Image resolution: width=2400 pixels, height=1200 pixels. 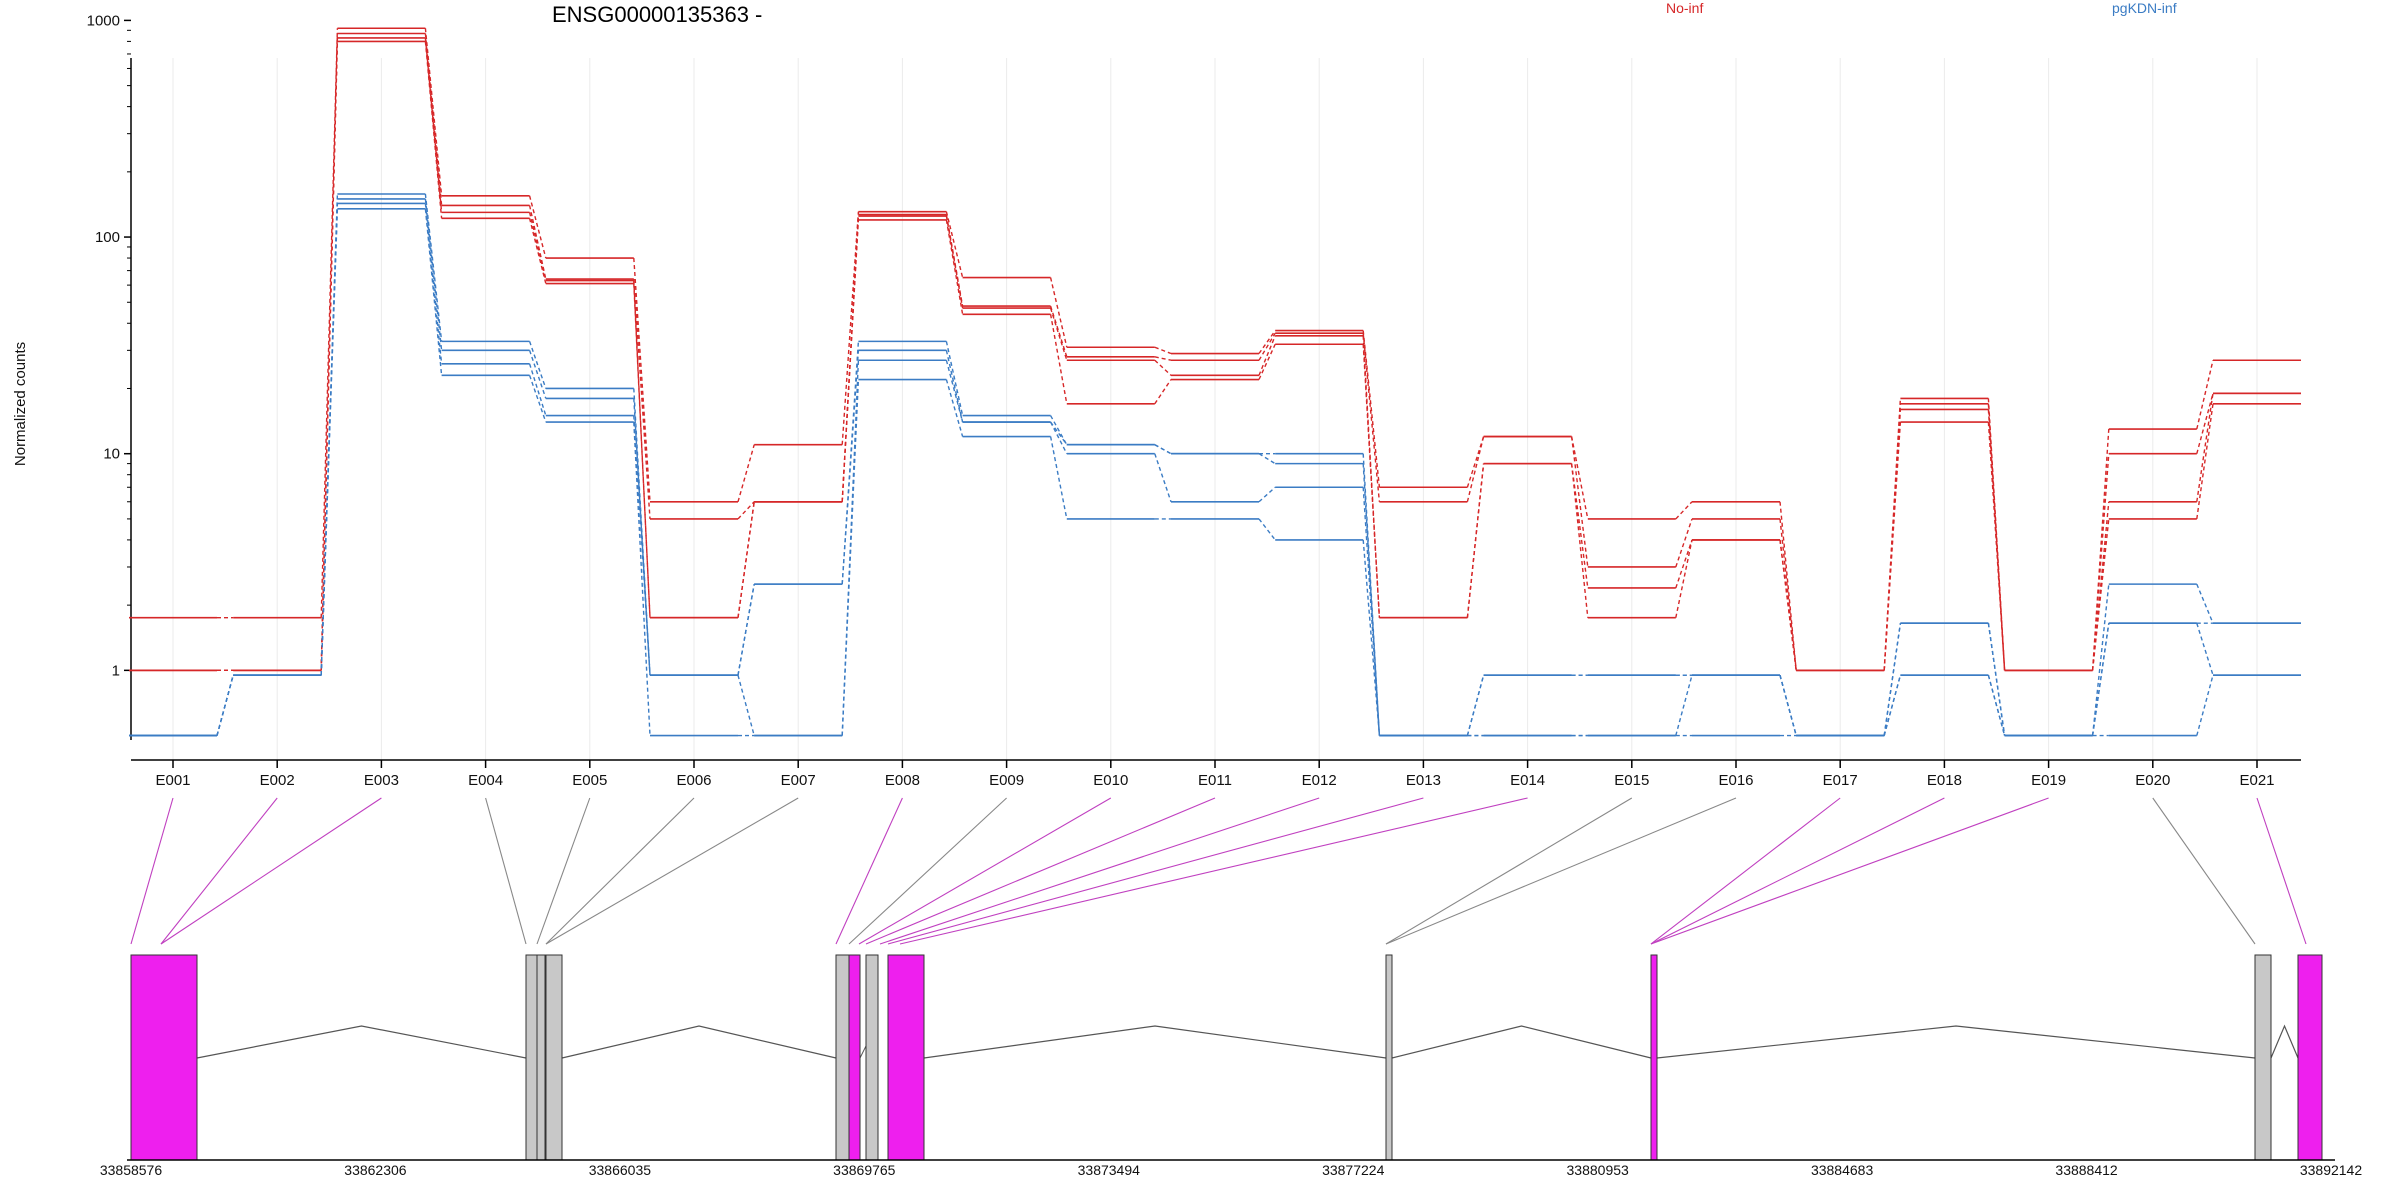 What do you see at coordinates (864, 1170) in the screenshot?
I see `genomic-coordinate-label: 33869765` at bounding box center [864, 1170].